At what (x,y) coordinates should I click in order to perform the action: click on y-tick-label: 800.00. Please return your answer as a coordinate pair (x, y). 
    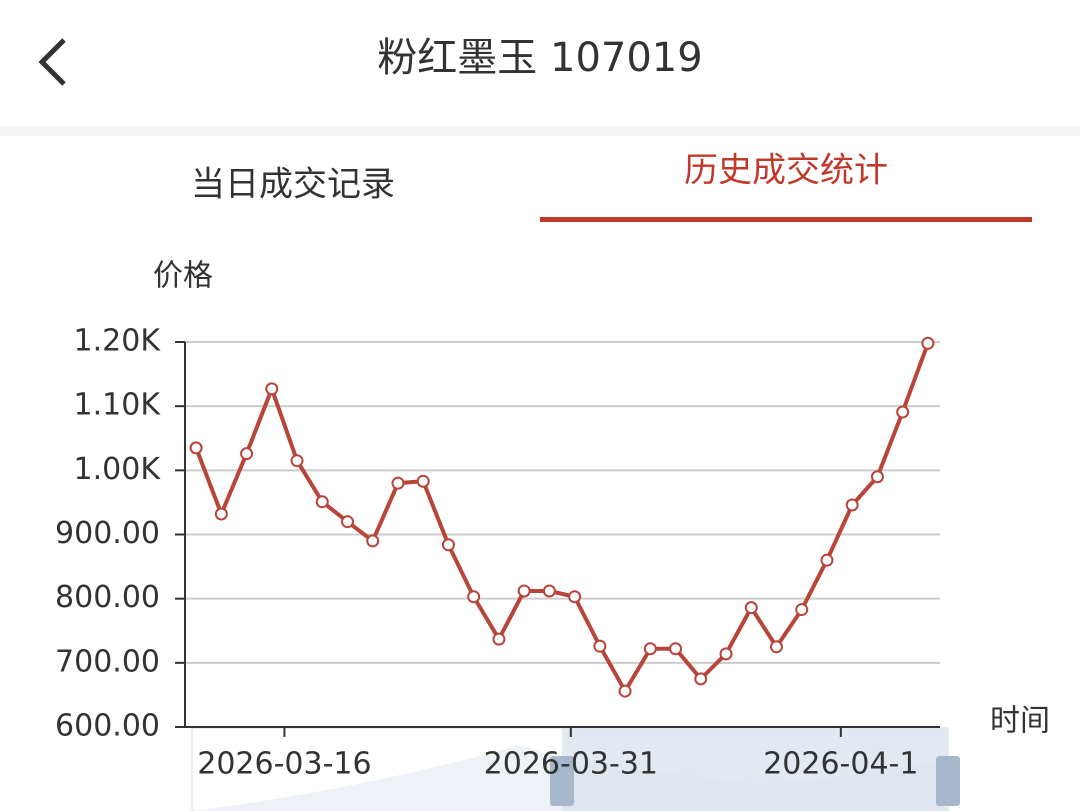
    Looking at the image, I should click on (107, 597).